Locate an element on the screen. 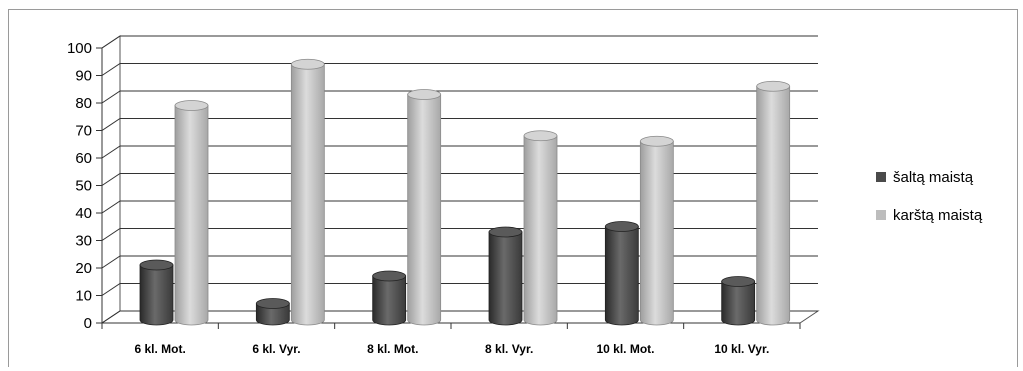 This screenshot has height=371, width=1023. y-tick-label: 40 is located at coordinates (83, 213).